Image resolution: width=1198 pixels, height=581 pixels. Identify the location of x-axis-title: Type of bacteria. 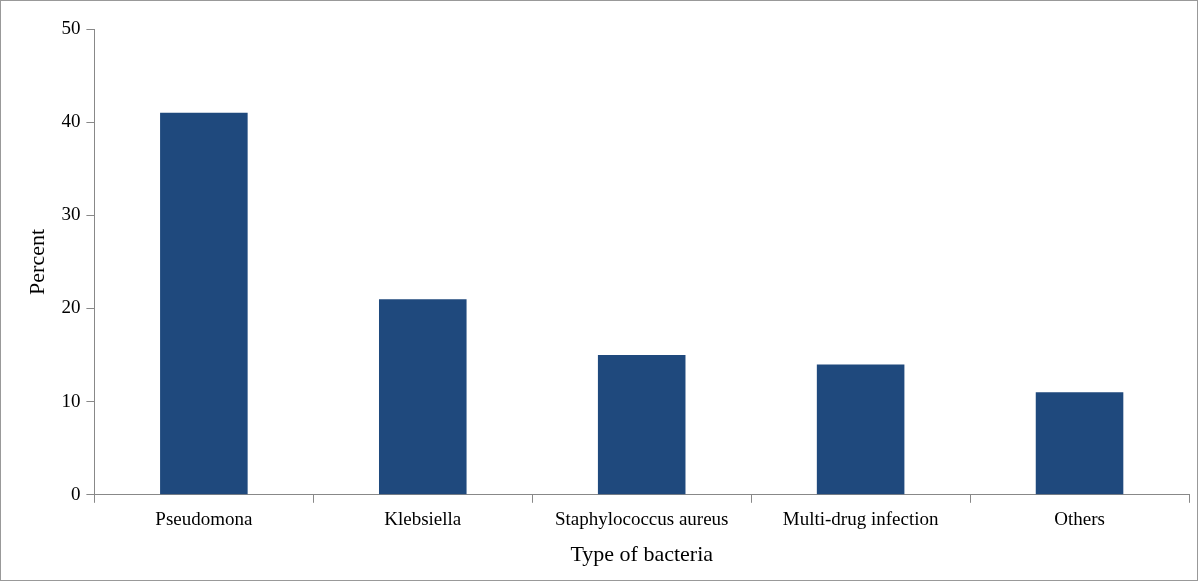
(642, 553).